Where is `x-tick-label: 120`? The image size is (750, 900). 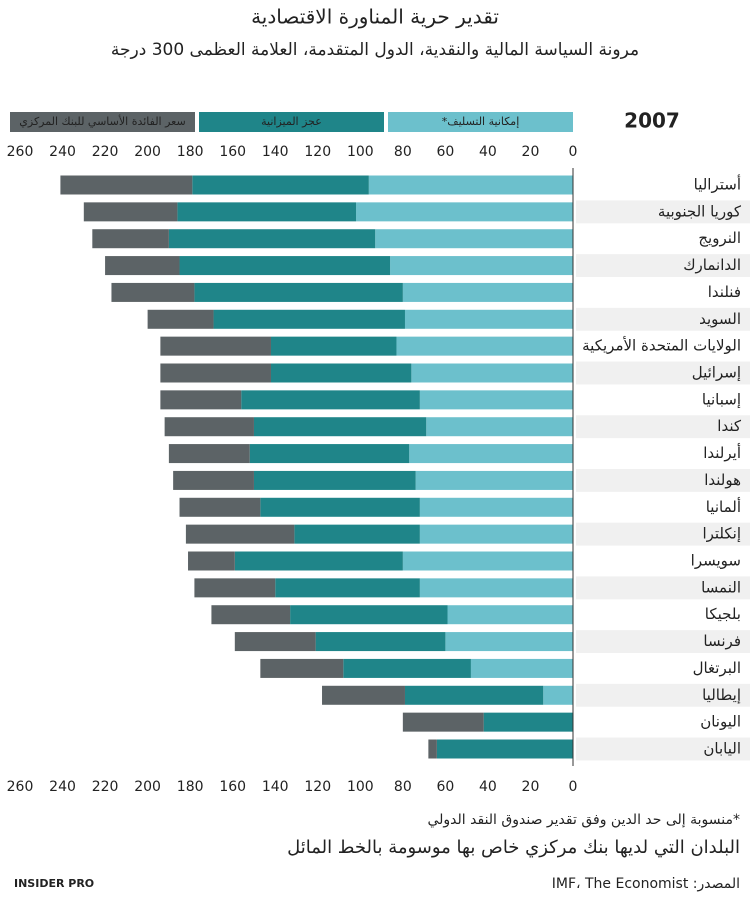
x-tick-label: 120 is located at coordinates (317, 787).